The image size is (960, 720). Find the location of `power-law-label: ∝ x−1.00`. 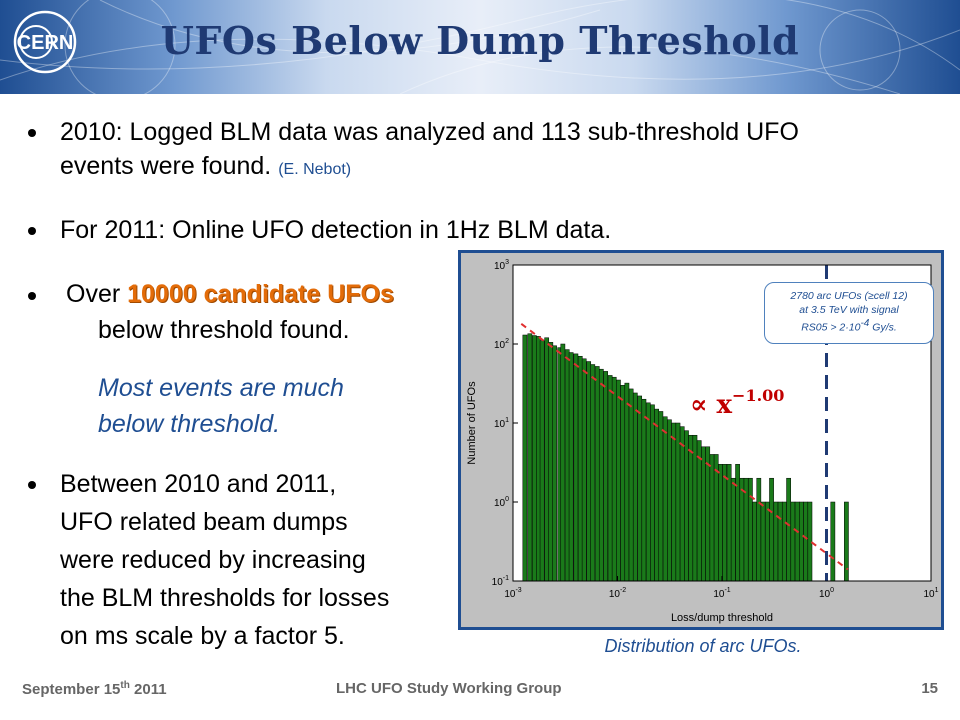

power-law-label: ∝ x−1.00 is located at coordinates (737, 403).